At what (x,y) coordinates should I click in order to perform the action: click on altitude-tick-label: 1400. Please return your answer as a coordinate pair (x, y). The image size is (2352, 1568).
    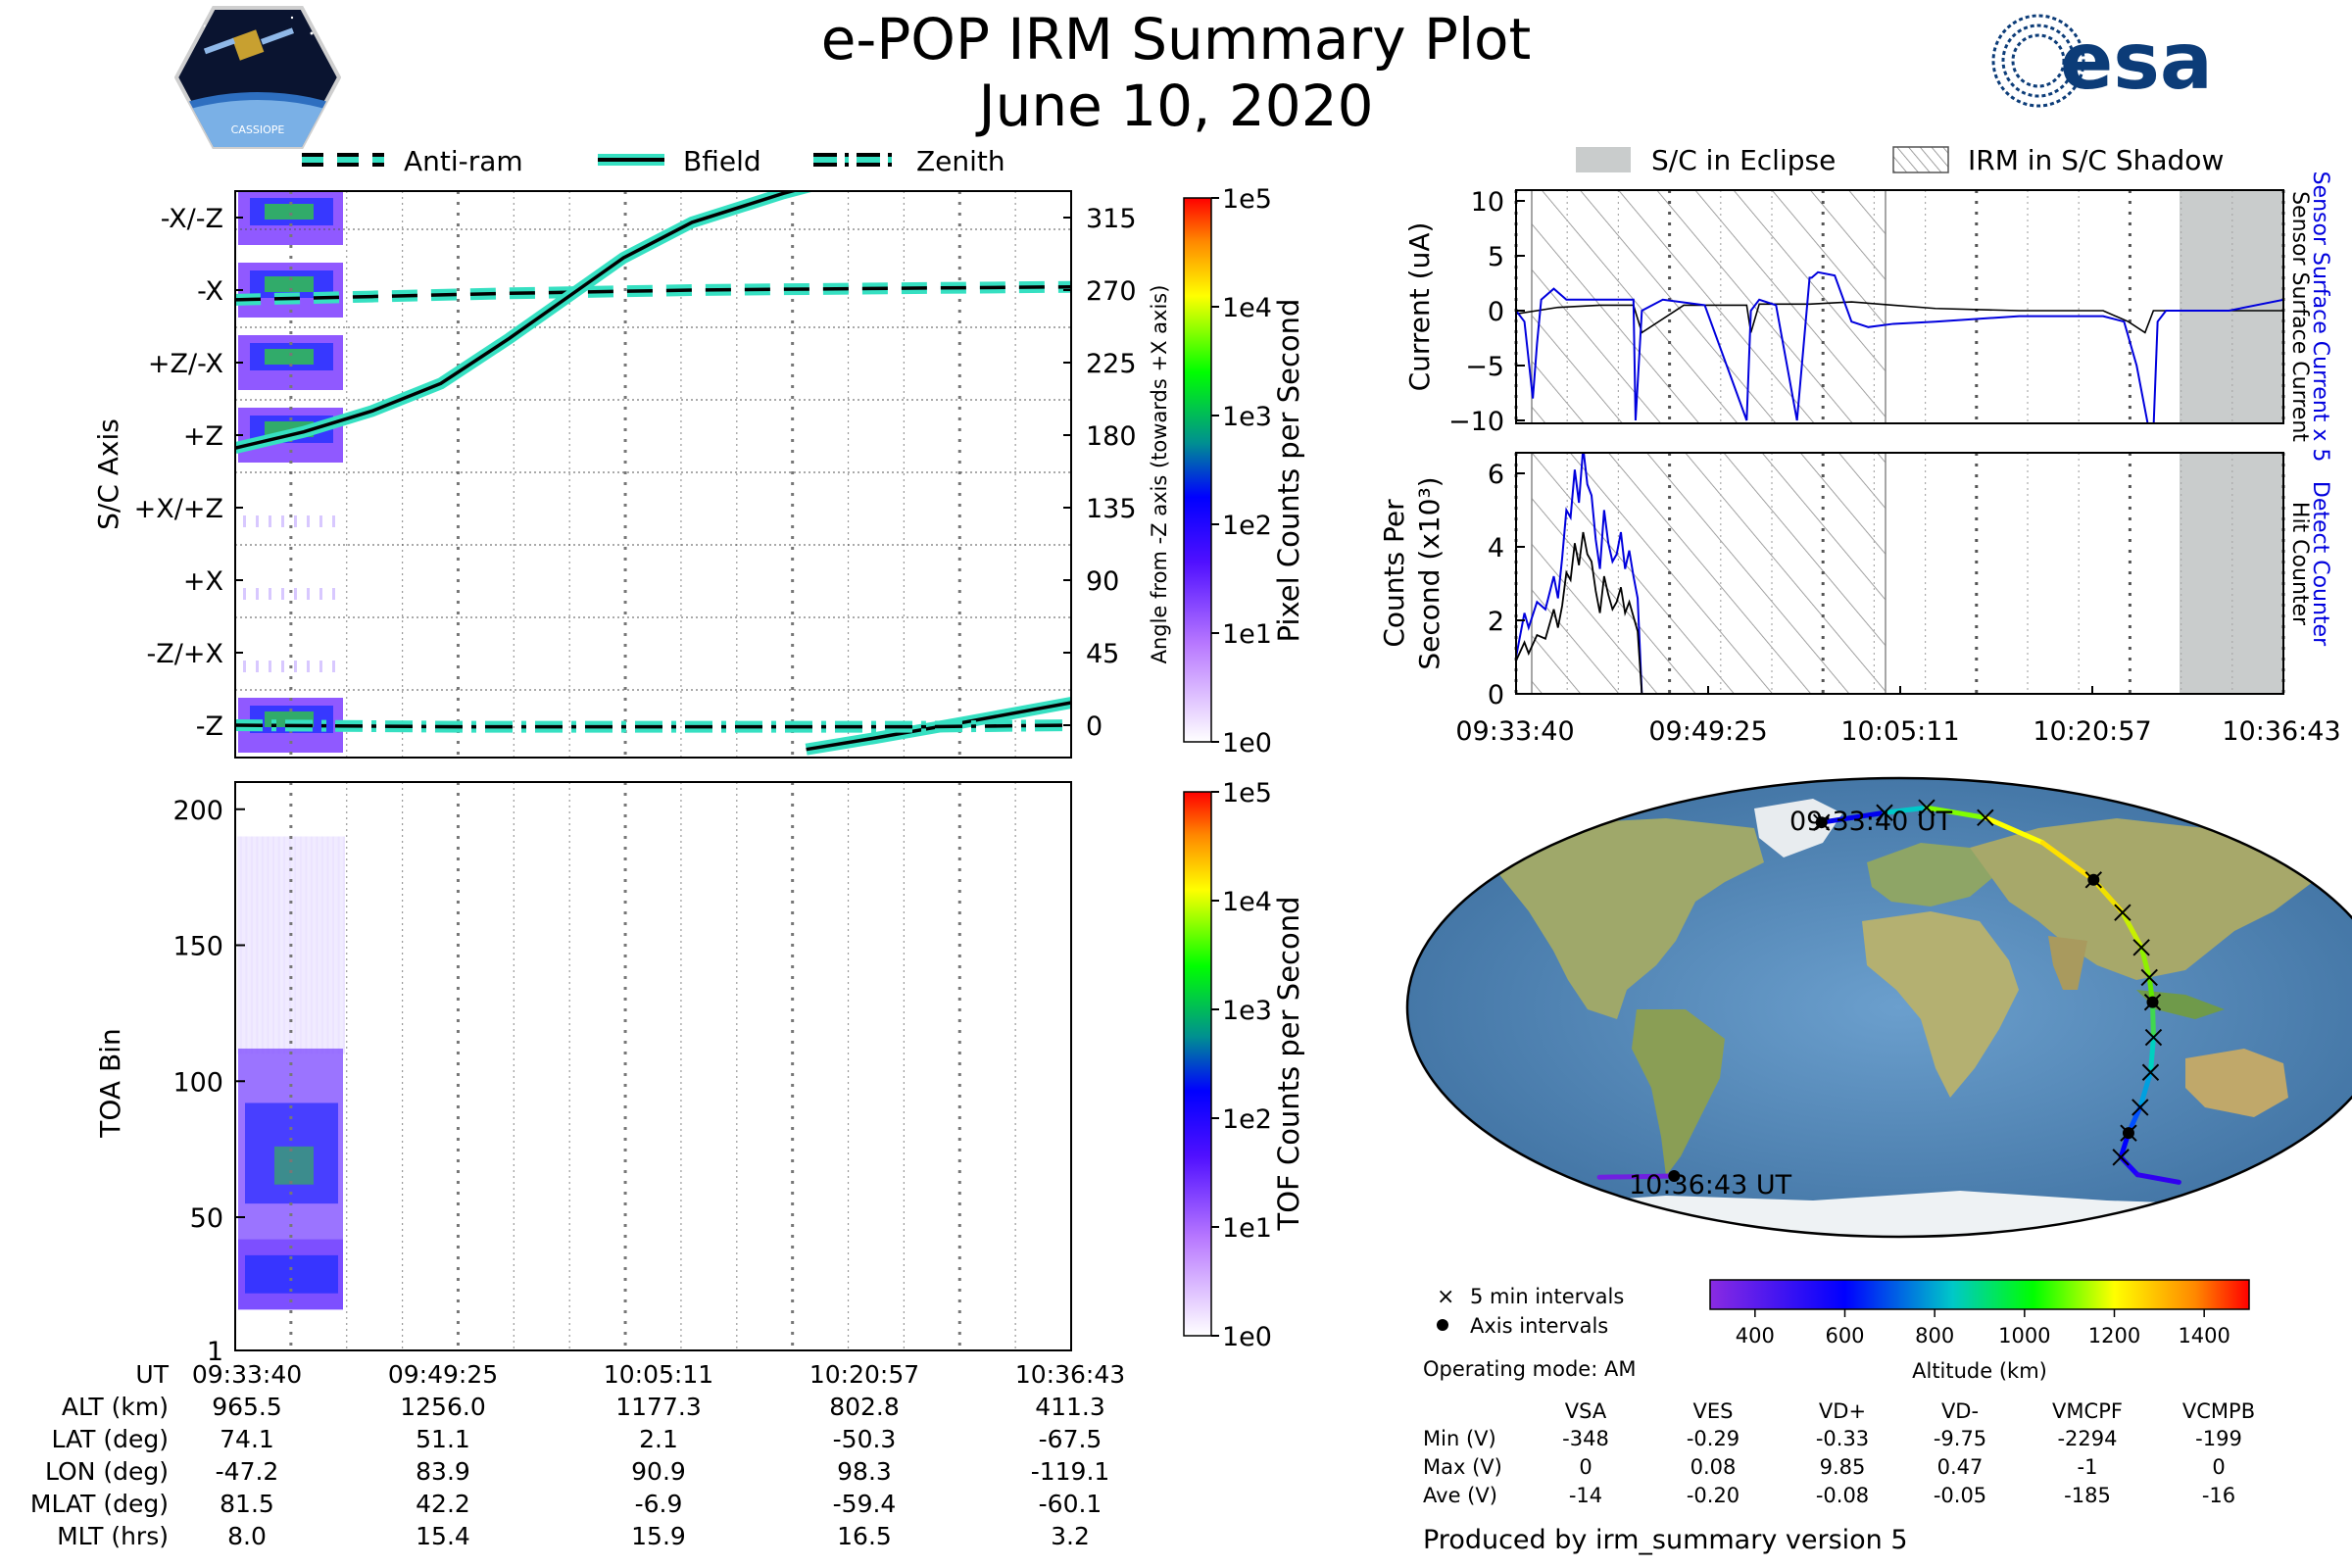
    Looking at the image, I should click on (2204, 1336).